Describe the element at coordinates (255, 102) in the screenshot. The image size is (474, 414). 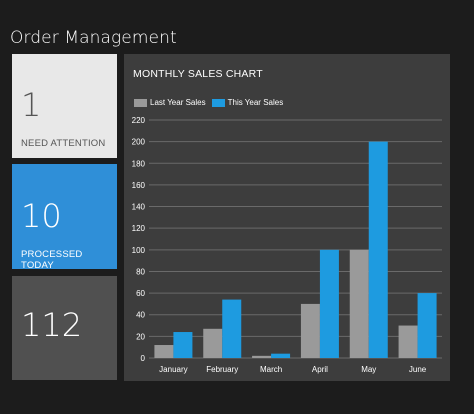
I see `legend-label-this-year: This Year Sales` at that location.